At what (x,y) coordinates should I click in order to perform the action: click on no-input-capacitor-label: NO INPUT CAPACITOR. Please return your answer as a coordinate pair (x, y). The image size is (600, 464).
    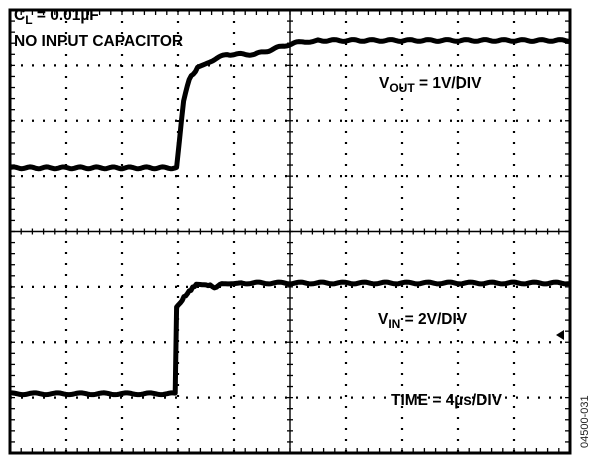
    Looking at the image, I should click on (99, 41).